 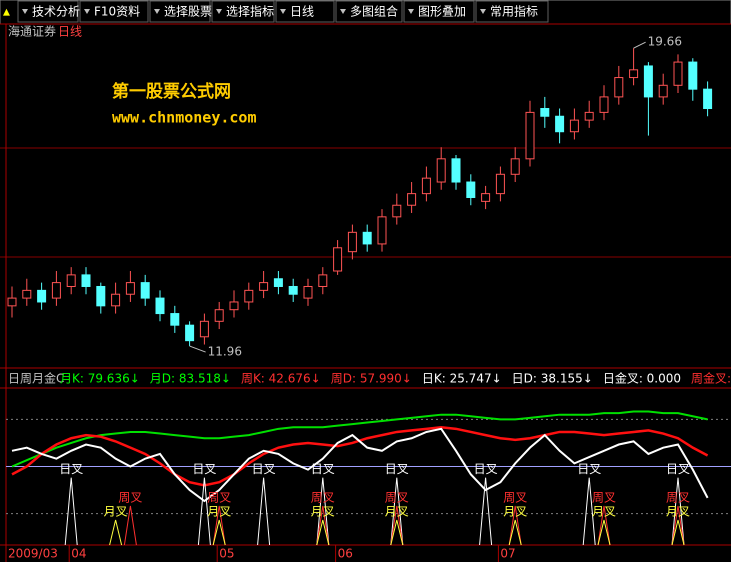 What do you see at coordinates (552, 379) in the screenshot?
I see `indicator-value: 日D: 38.155↓` at bounding box center [552, 379].